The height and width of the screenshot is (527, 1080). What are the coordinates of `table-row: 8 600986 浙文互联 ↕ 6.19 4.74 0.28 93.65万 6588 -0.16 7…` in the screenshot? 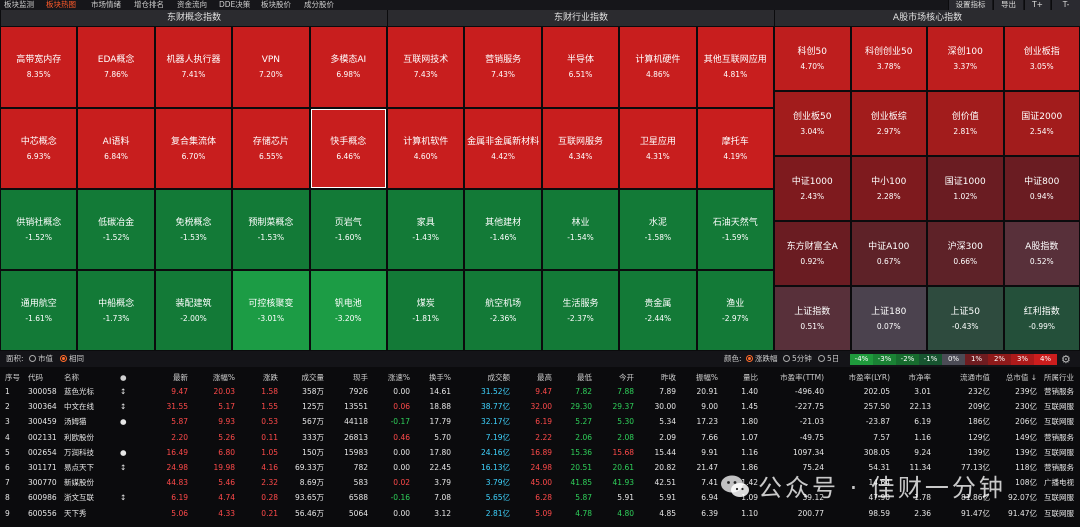 It's located at (540, 498).